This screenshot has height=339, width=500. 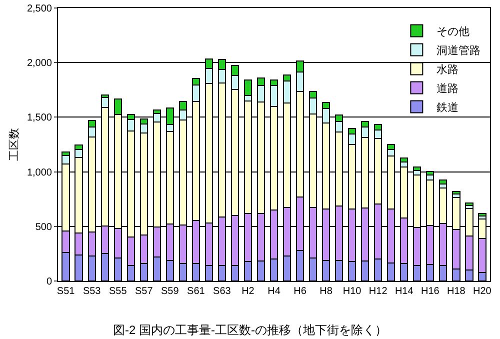 What do you see at coordinates (326, 291) in the screenshot?
I see `x-tick-label: H8` at bounding box center [326, 291].